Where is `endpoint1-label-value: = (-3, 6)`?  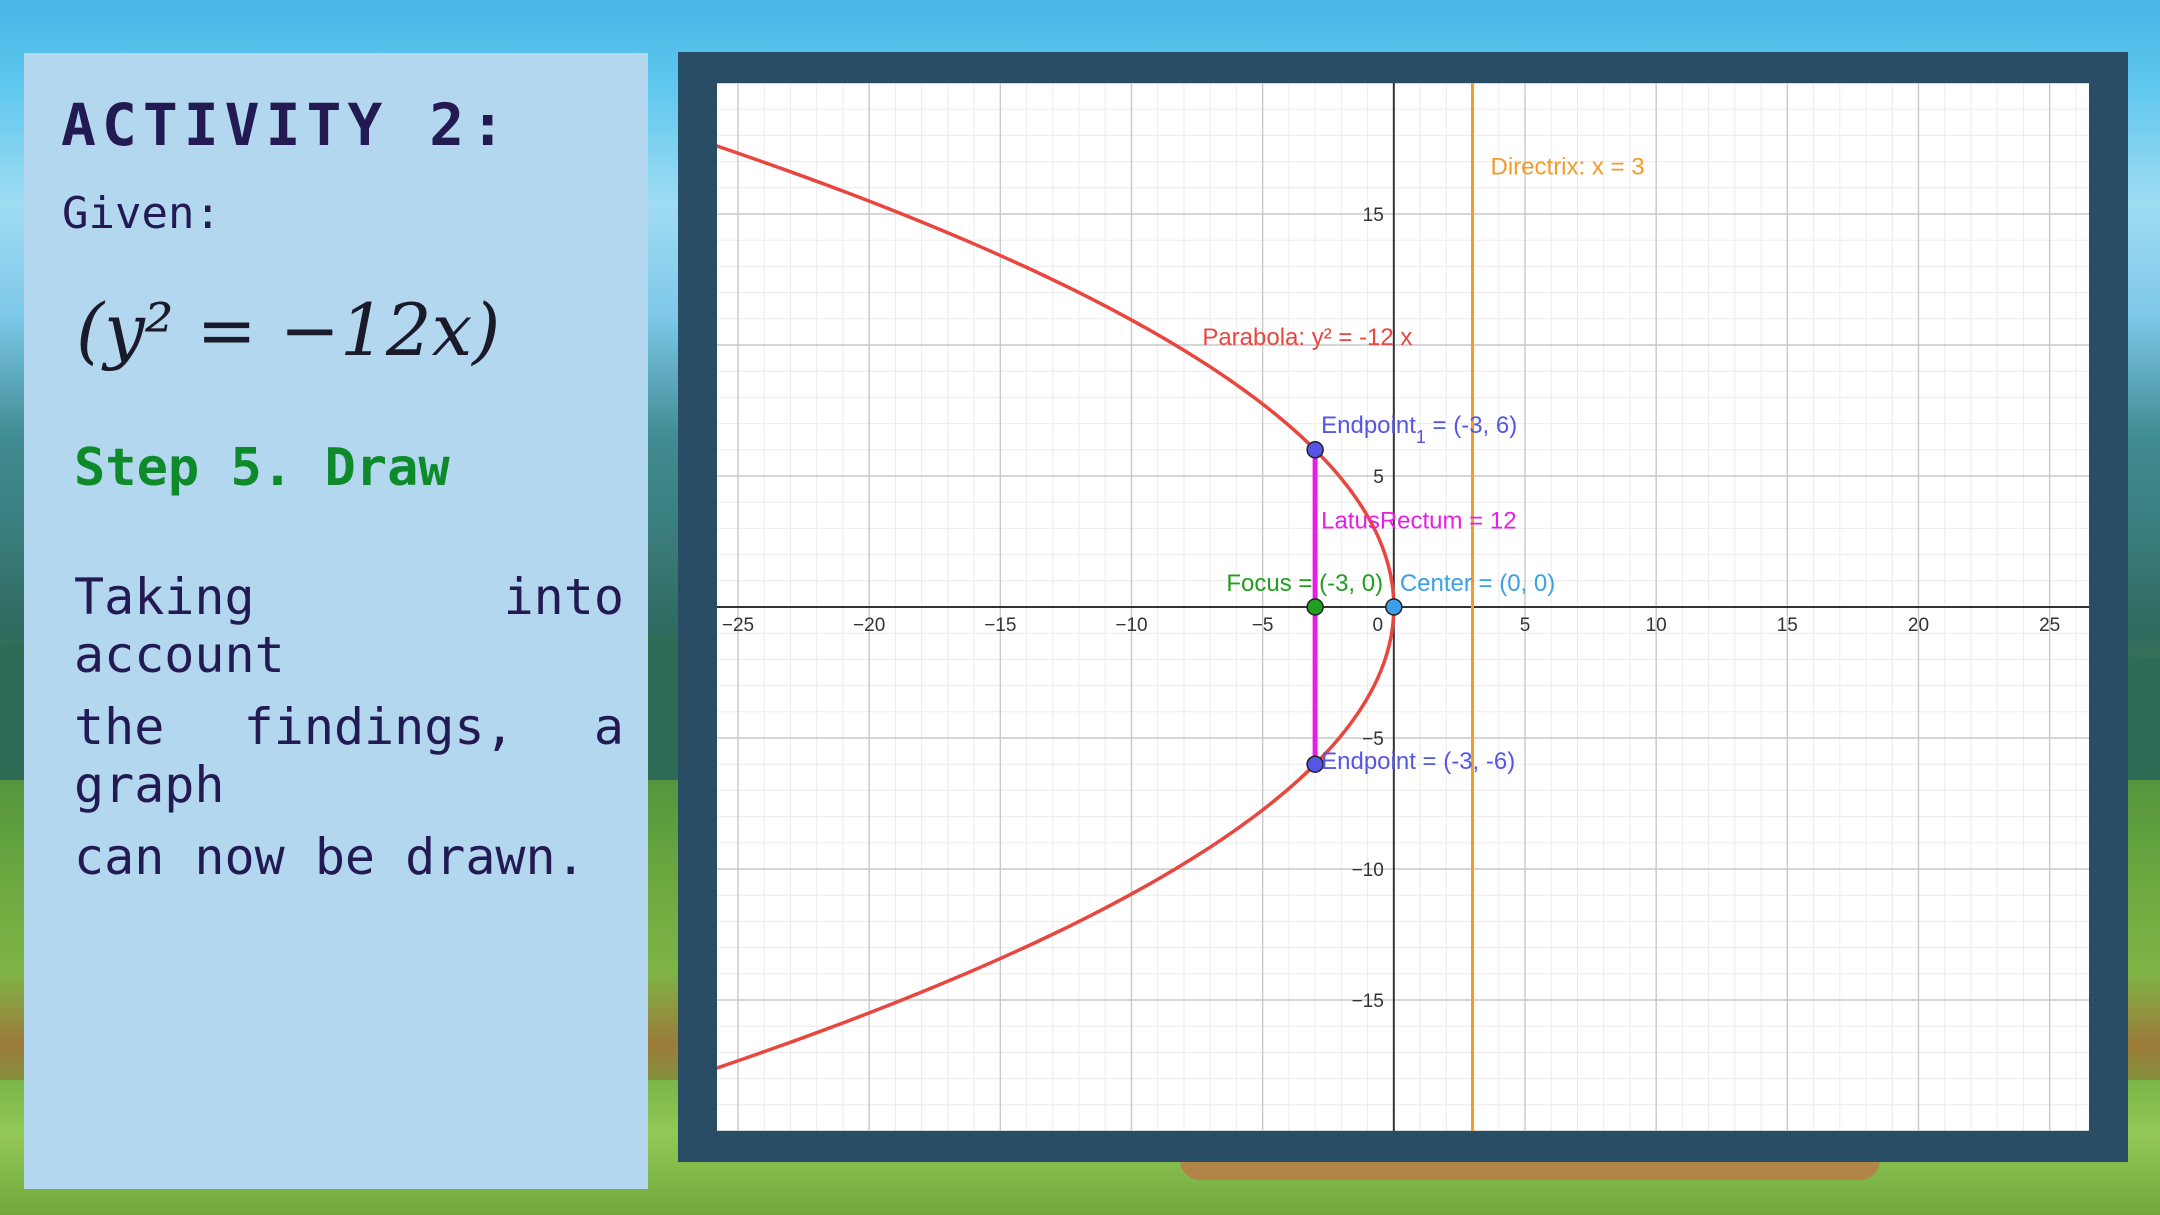
endpoint1-label-value: = (-3, 6) is located at coordinates (1471, 425).